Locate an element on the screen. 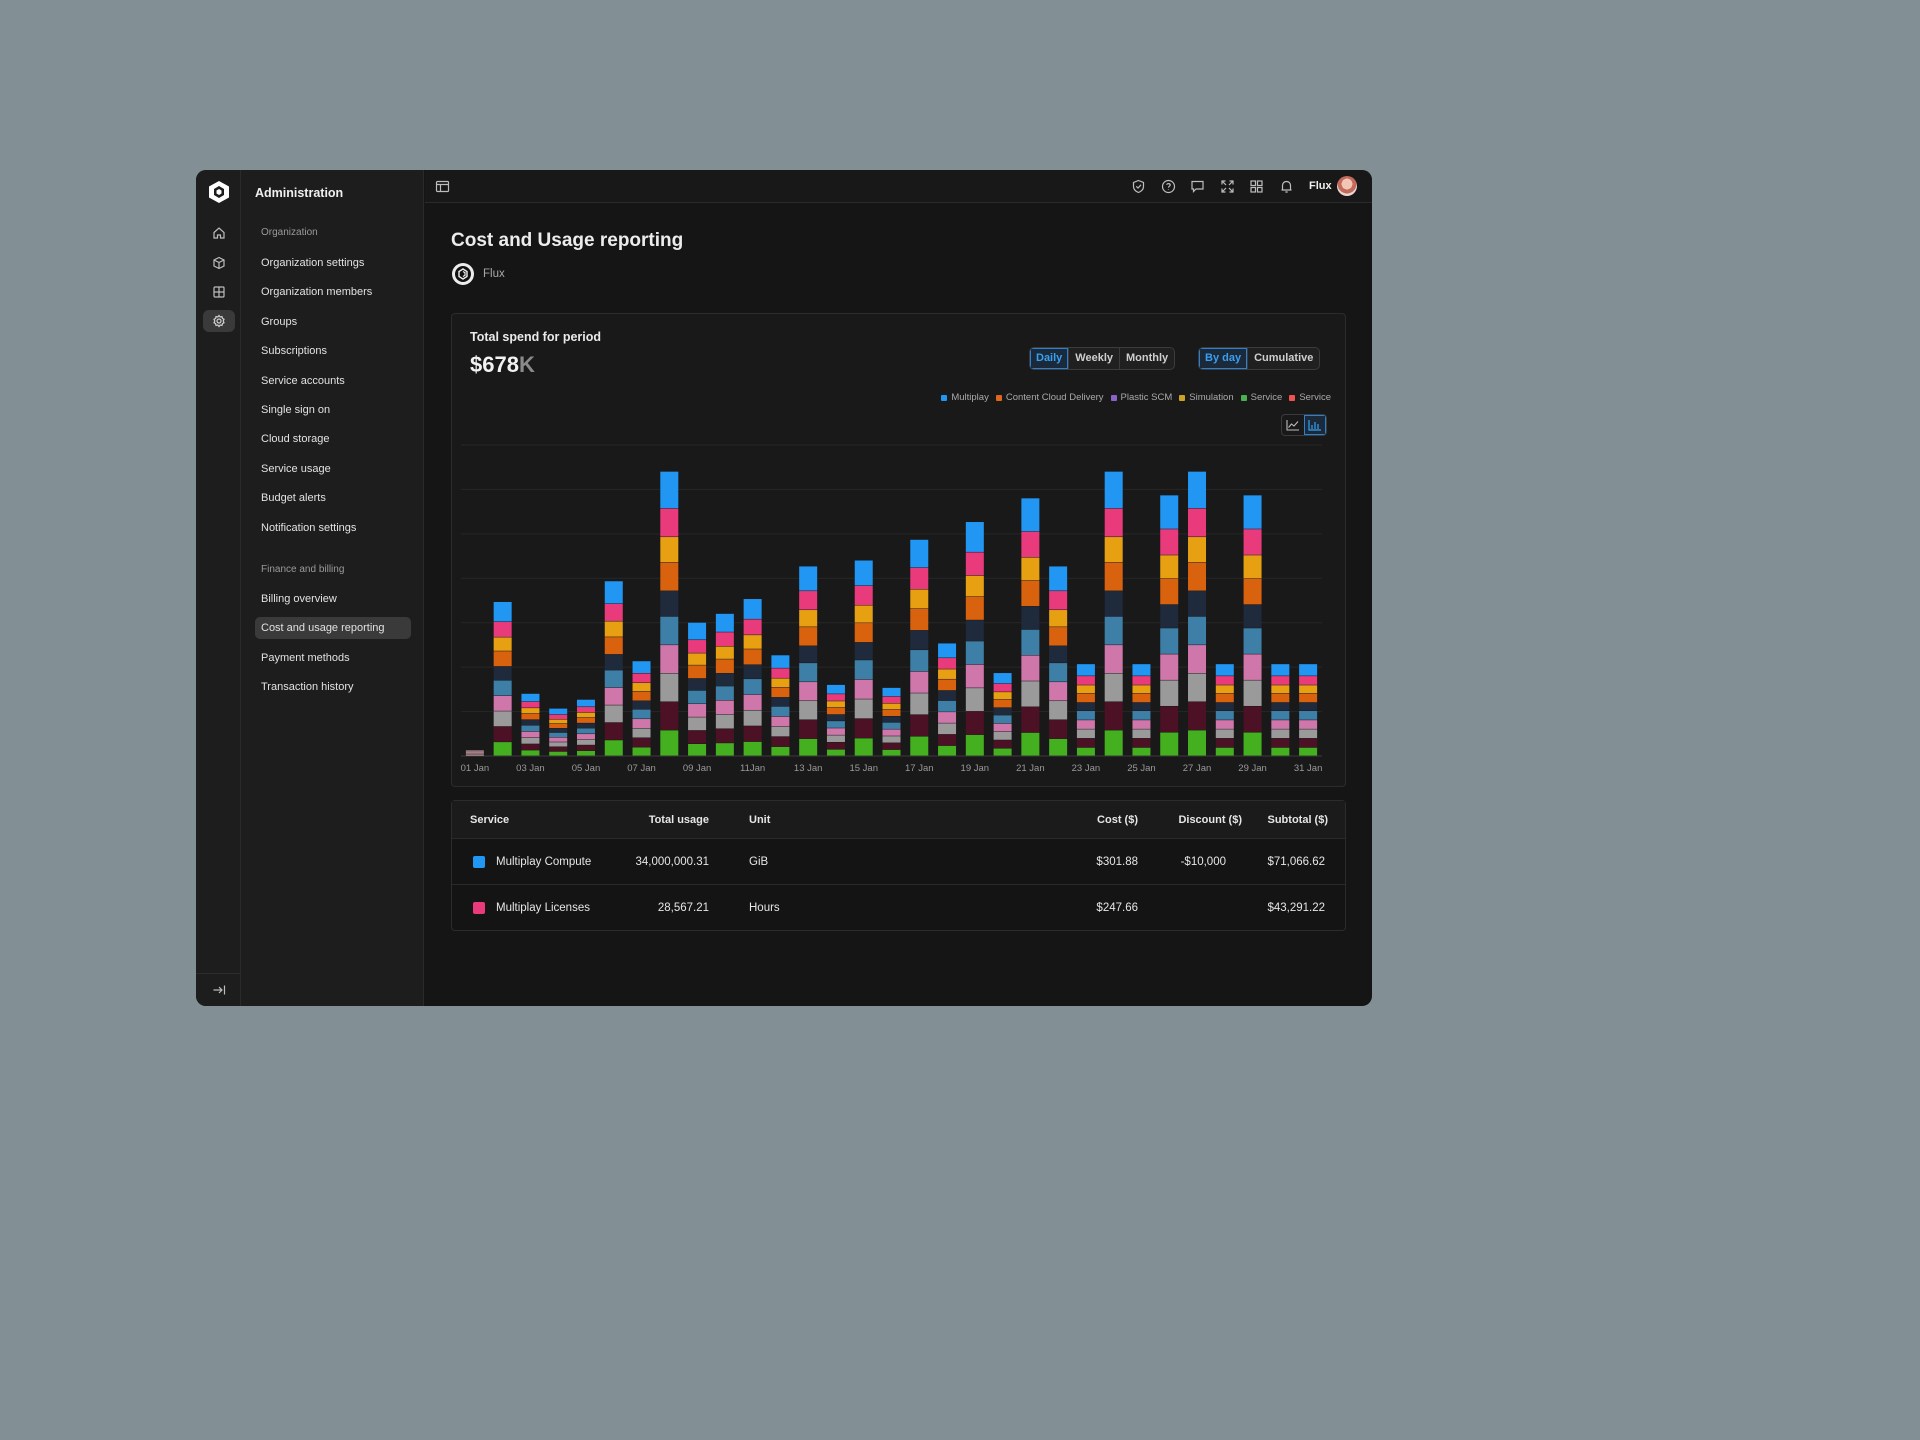  period-daily-button: Daily is located at coordinates (1049, 358).